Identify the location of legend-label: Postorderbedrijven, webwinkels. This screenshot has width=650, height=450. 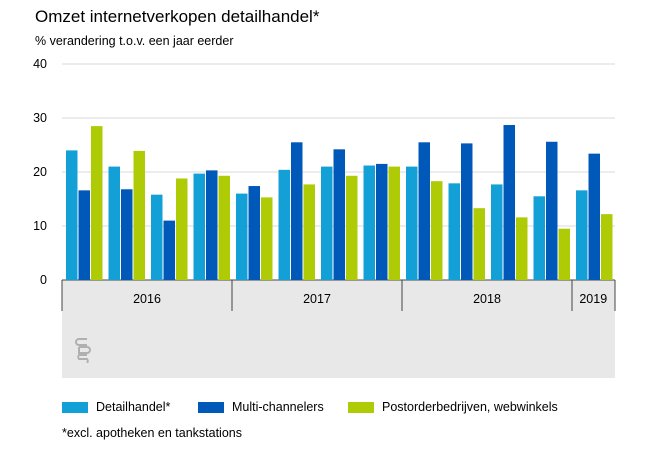
(470, 407).